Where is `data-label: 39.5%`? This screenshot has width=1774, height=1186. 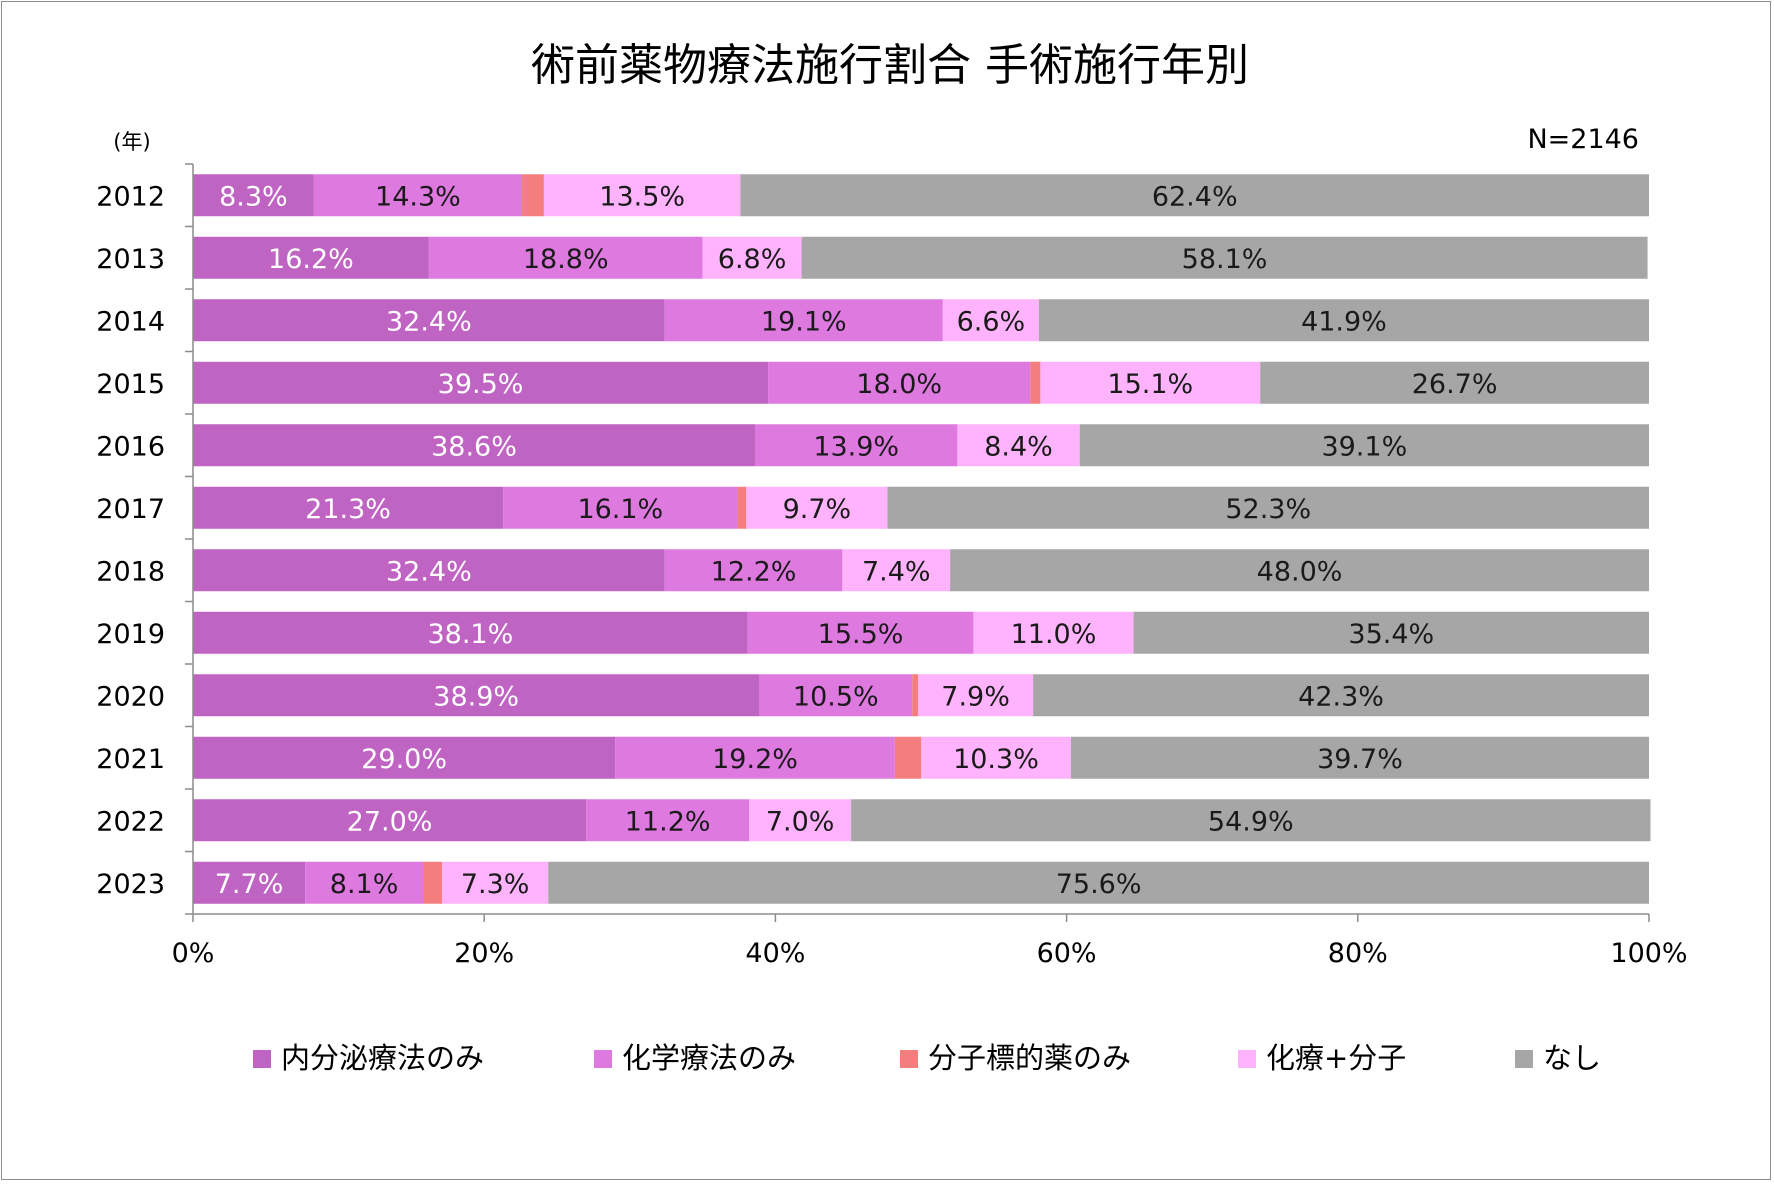 data-label: 39.5% is located at coordinates (481, 384).